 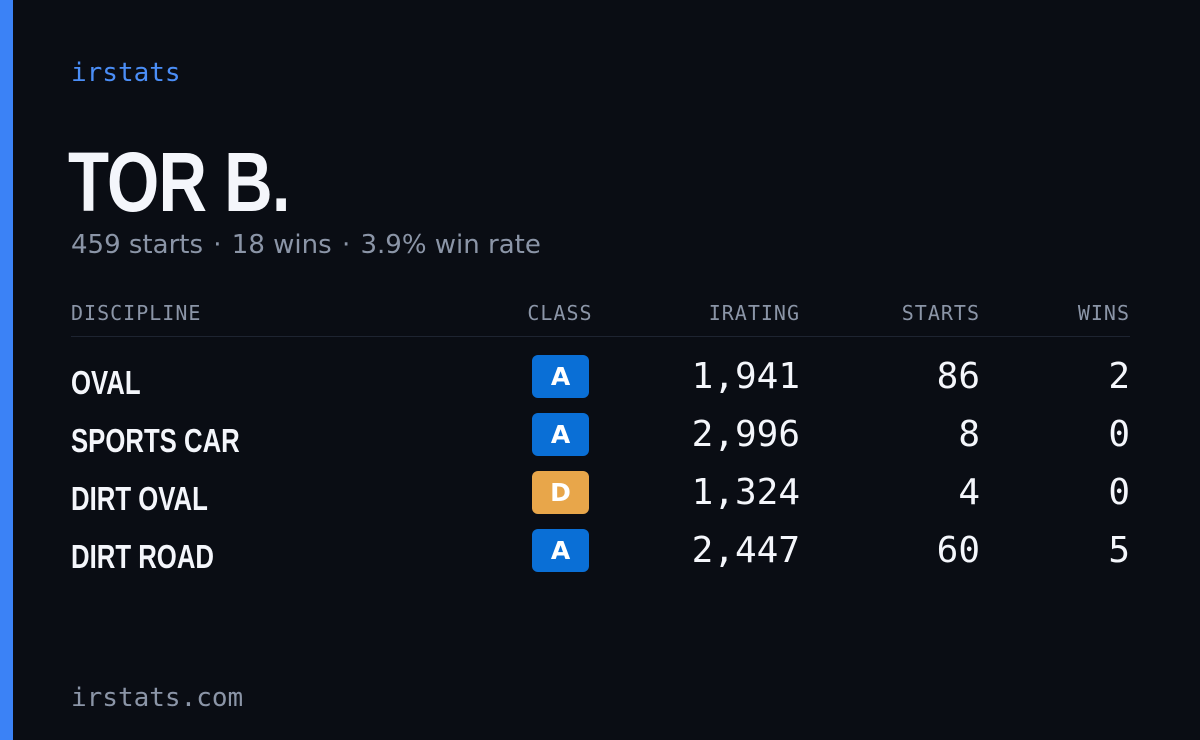 What do you see at coordinates (450, 245) in the screenshot?
I see `win-rate-summary: 3.9% win rate` at bounding box center [450, 245].